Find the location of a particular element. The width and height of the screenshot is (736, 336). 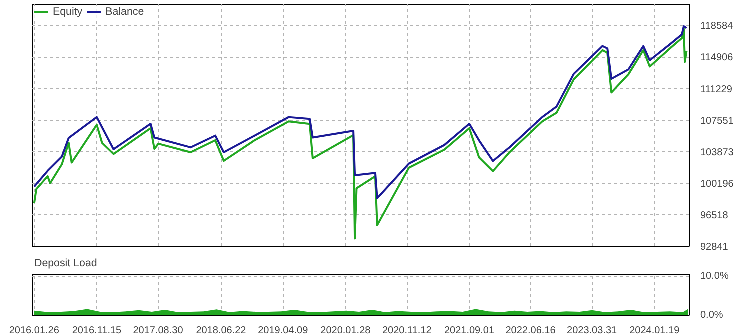

y-tick-label: 96518 is located at coordinates (714, 216).